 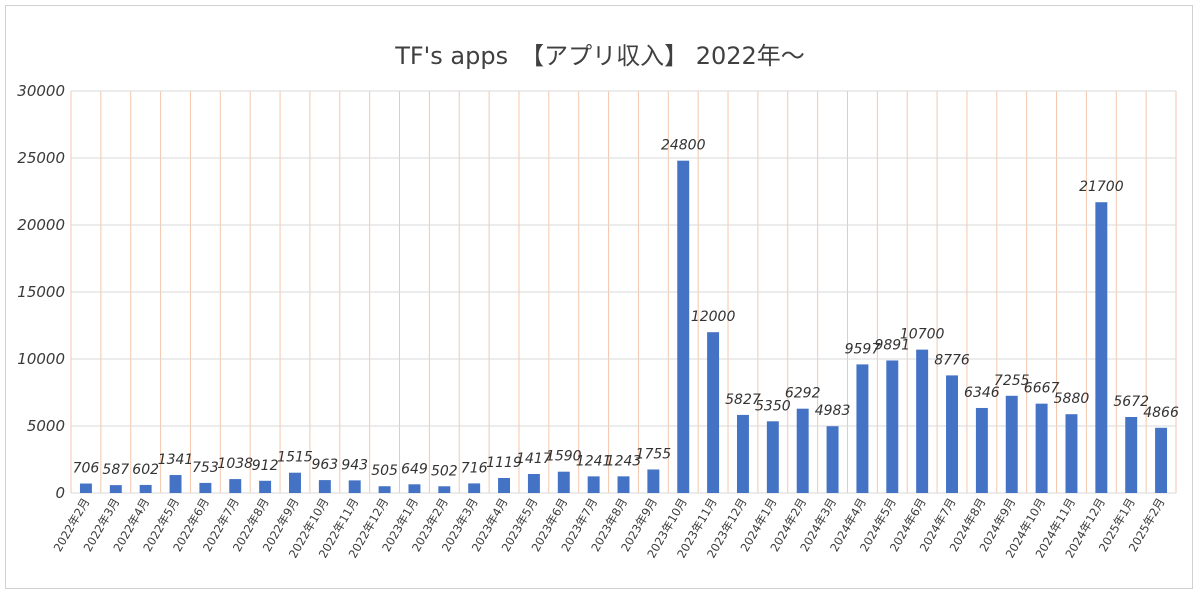 I want to click on y-tick-label: 10000, so click(x=41, y=359).